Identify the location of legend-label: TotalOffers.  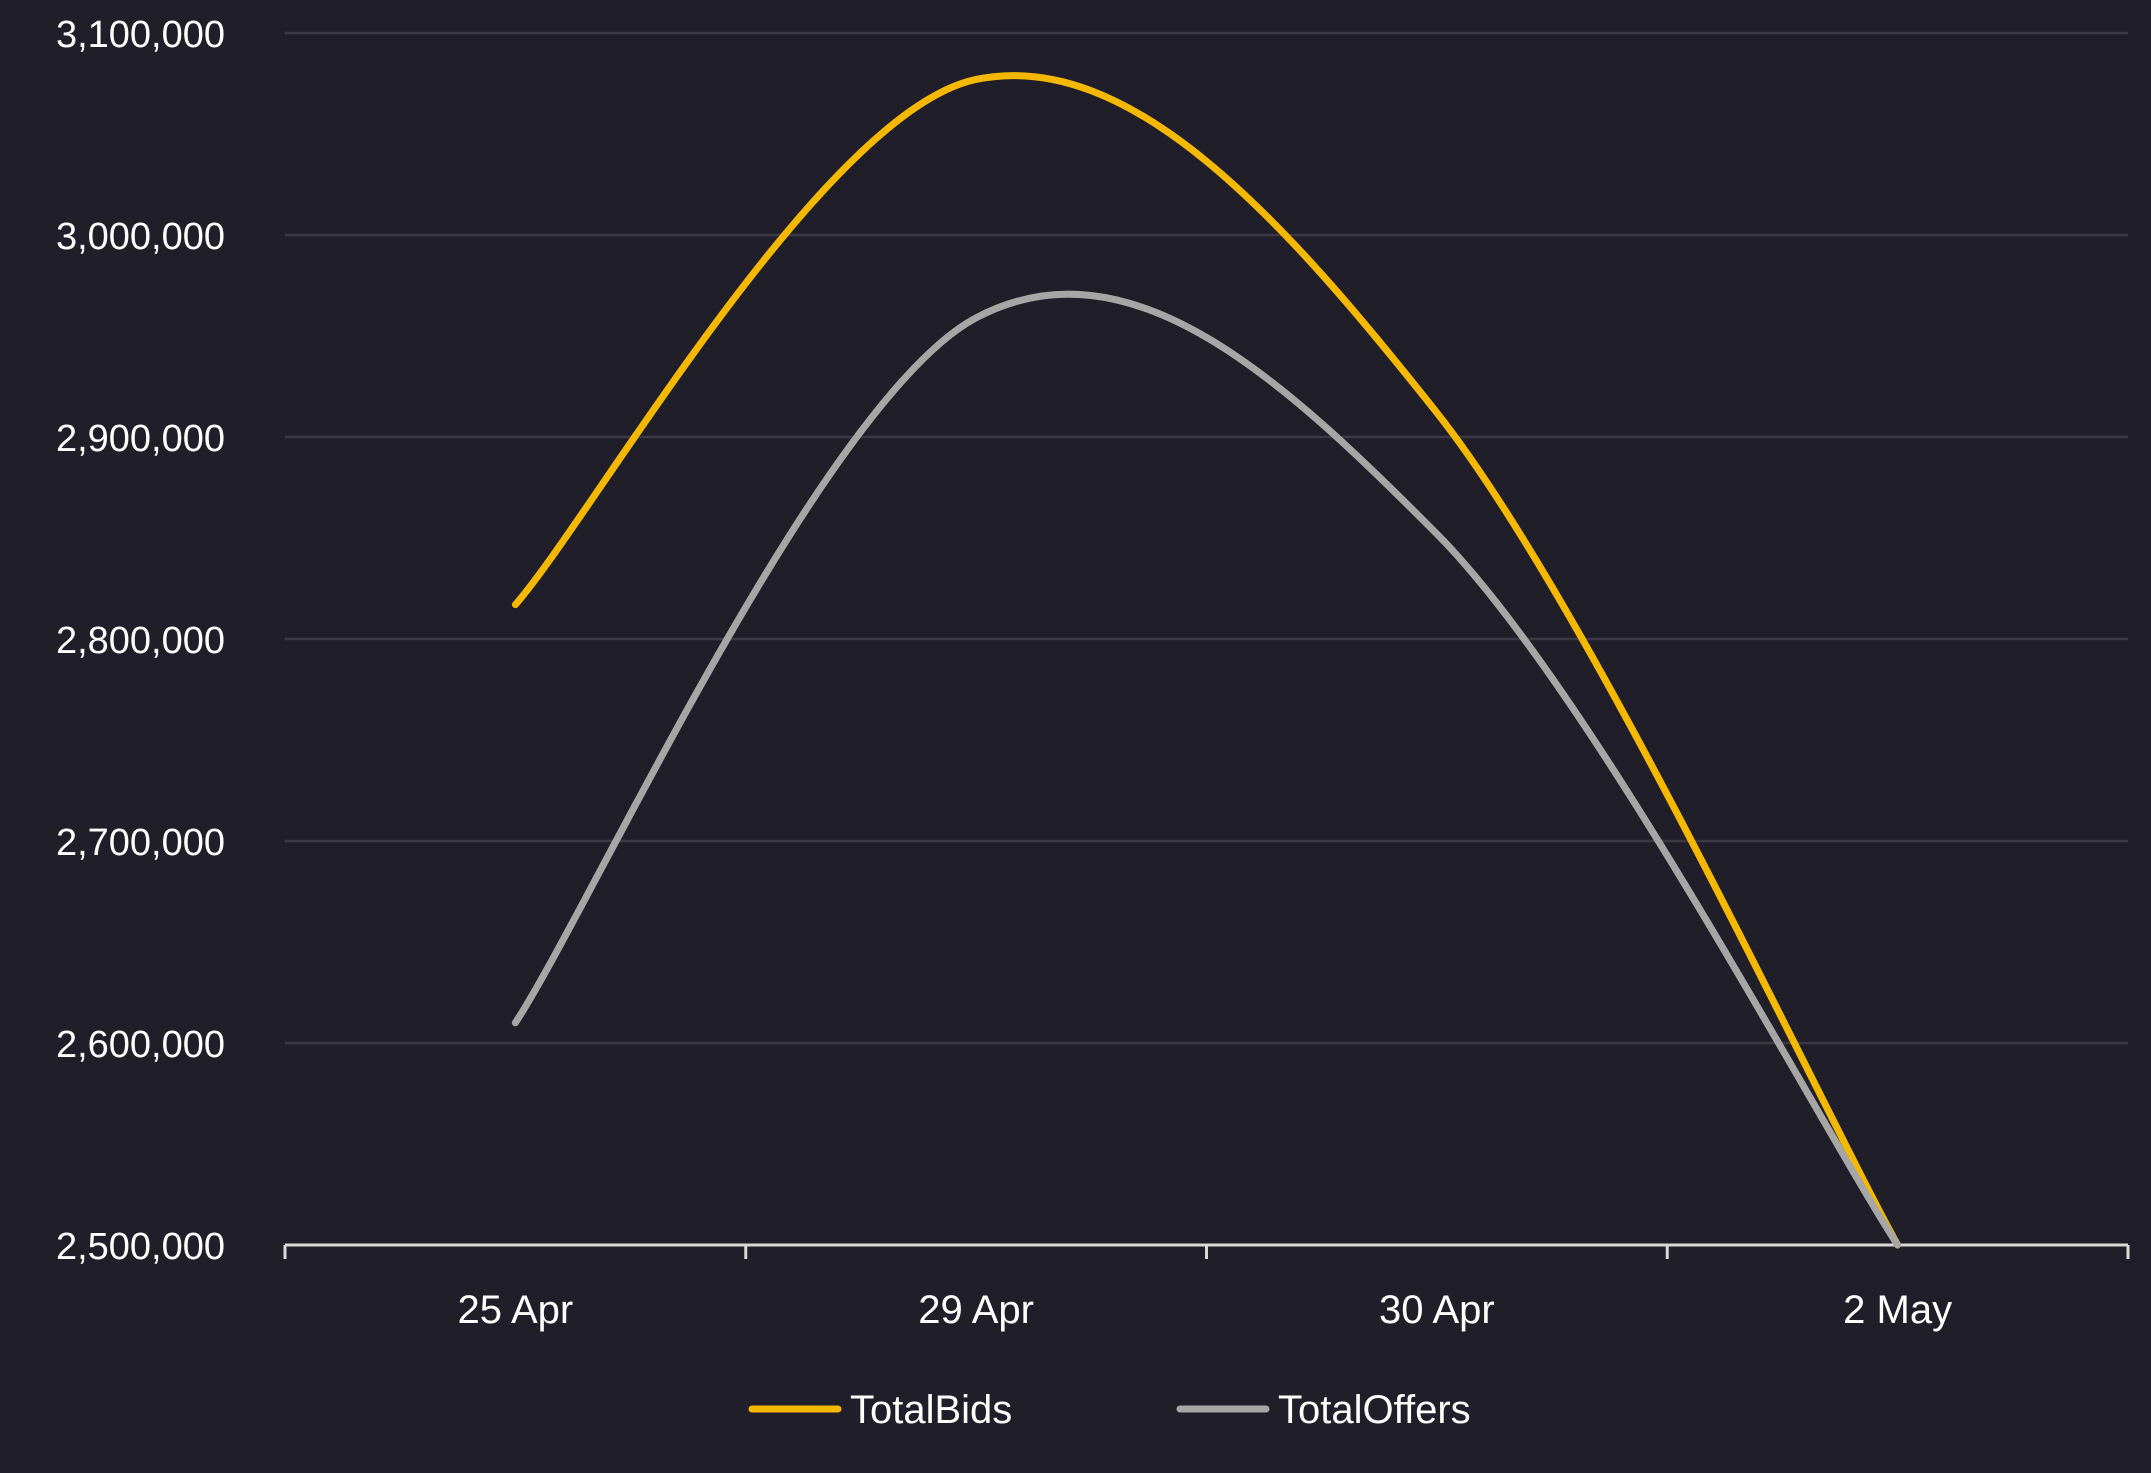
(1374, 1410).